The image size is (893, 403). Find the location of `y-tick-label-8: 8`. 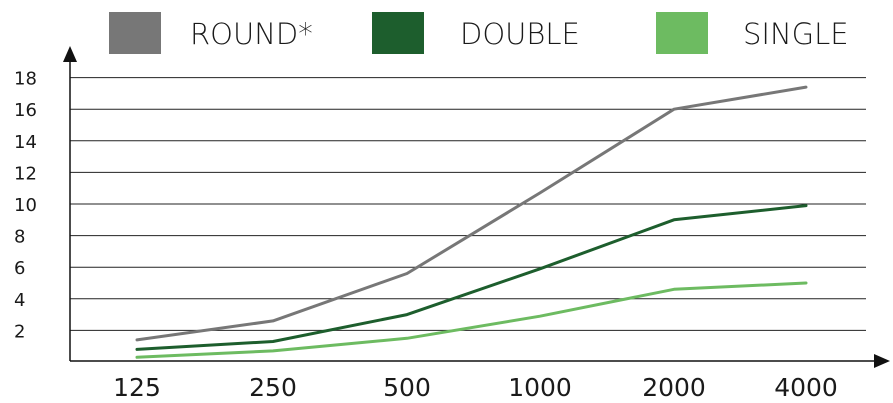

y-tick-label-8: 8 is located at coordinates (19, 237).